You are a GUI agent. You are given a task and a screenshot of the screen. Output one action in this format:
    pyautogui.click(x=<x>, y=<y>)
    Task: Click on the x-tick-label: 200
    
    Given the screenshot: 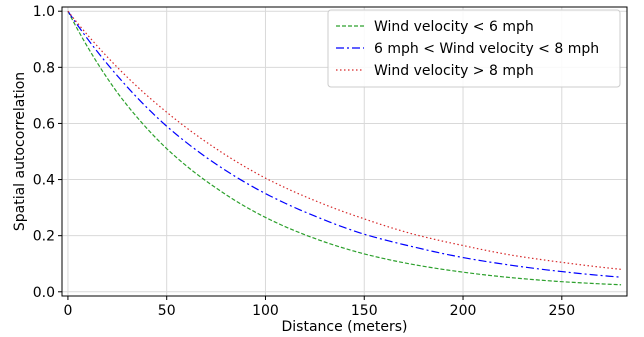 What is the action you would take?
    pyautogui.click(x=463, y=311)
    